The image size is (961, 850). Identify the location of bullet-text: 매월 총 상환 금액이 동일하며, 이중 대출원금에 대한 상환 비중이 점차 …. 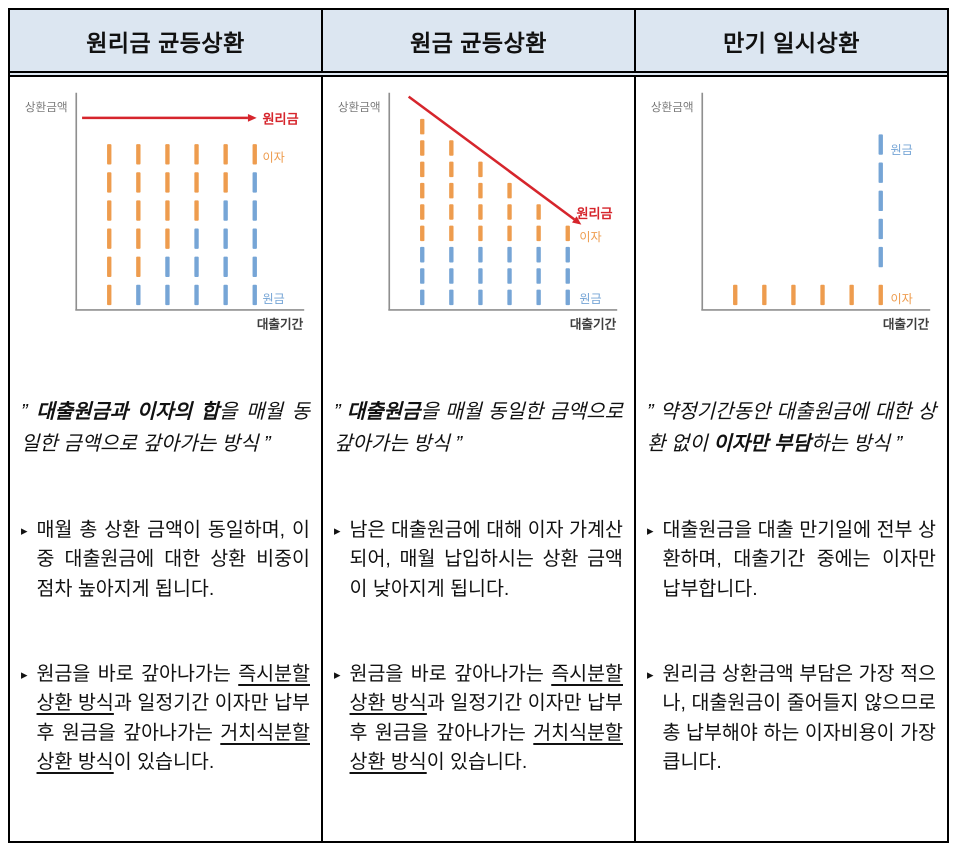
(173, 559).